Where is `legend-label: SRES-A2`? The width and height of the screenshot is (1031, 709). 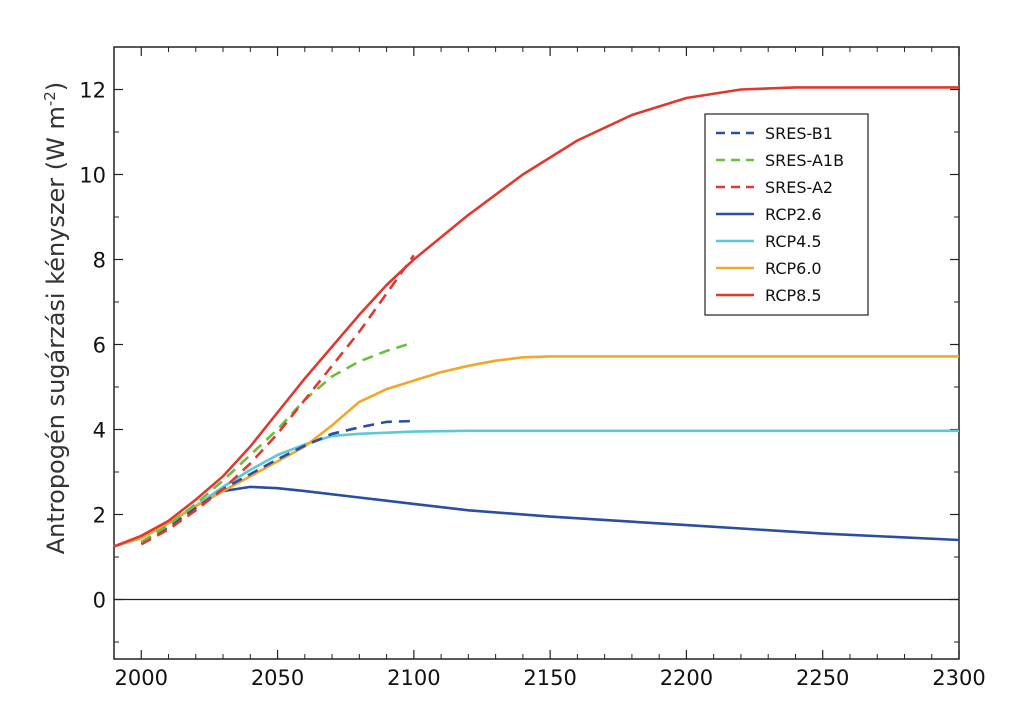
legend-label: SRES-A2 is located at coordinates (799, 187).